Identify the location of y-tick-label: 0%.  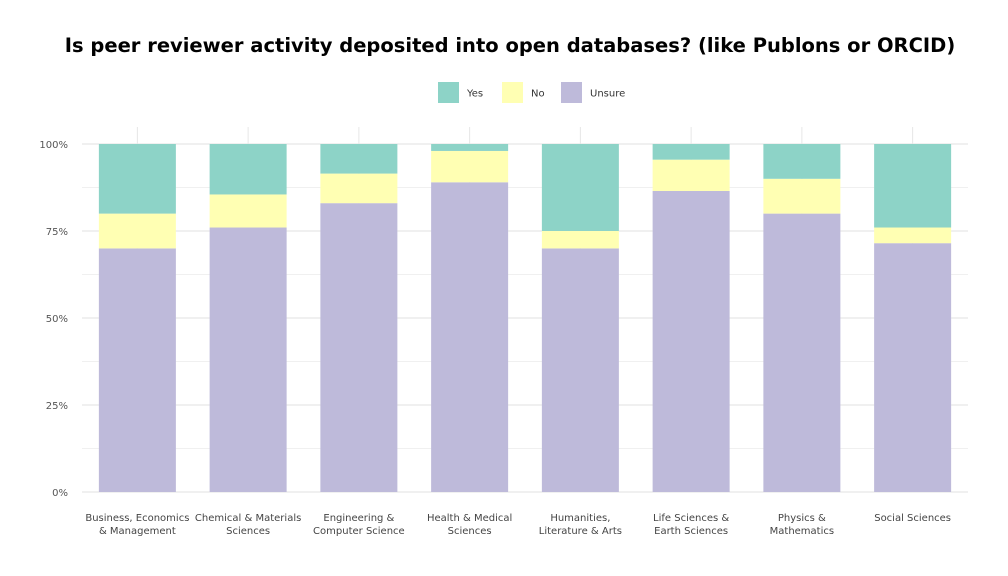
(60, 493).